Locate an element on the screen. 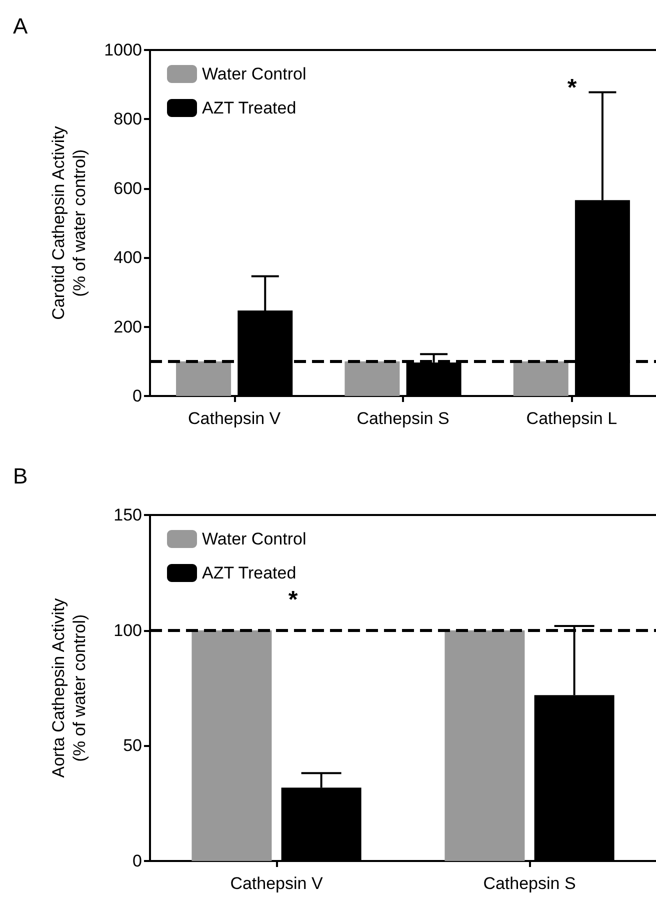 Image resolution: width=656 pixels, height=908 pixels. chart-title: A is located at coordinates (20, 26).